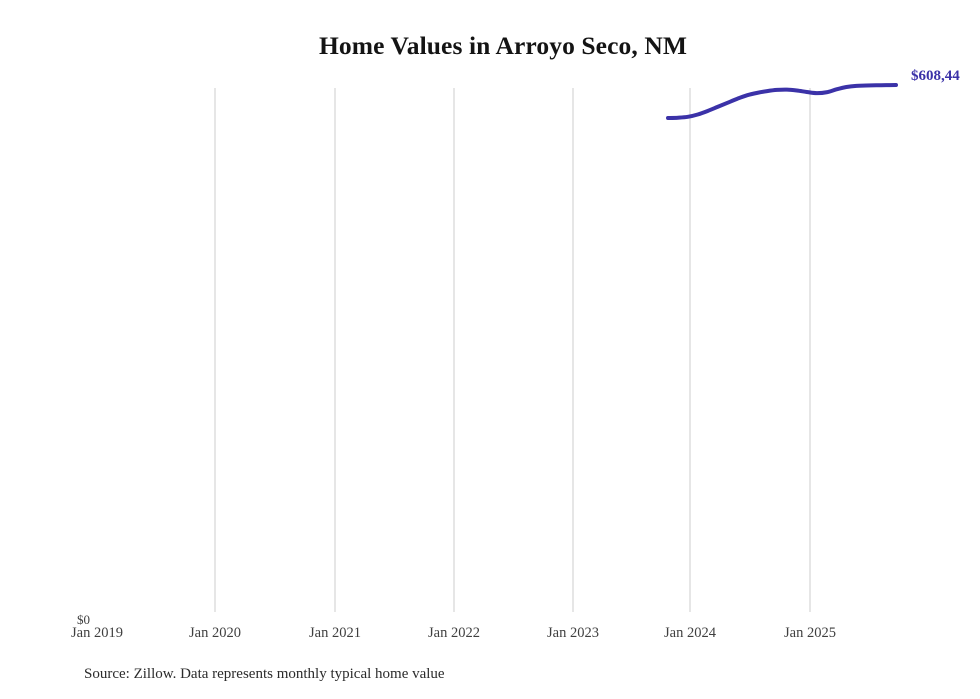 The image size is (980, 699). I want to click on series-line-typical-home-value, so click(782, 101).